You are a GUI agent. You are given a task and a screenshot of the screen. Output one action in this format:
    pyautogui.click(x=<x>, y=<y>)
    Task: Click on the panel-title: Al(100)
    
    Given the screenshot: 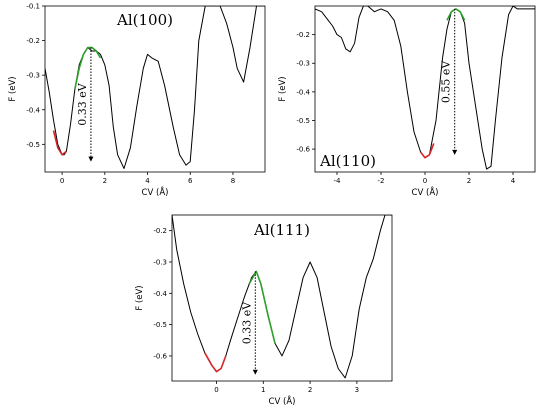 What is the action you would take?
    pyautogui.click(x=144, y=20)
    